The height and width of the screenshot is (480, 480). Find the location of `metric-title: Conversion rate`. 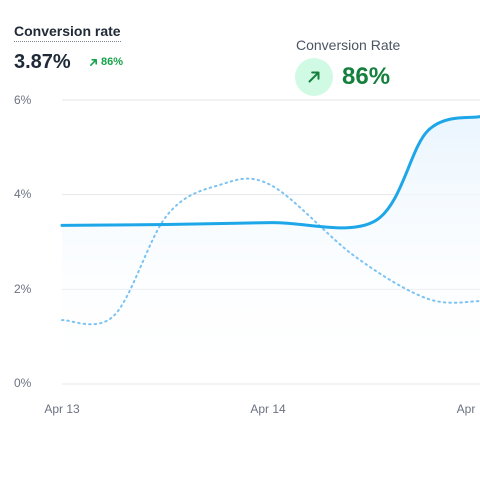

metric-title: Conversion rate is located at coordinates (67, 33).